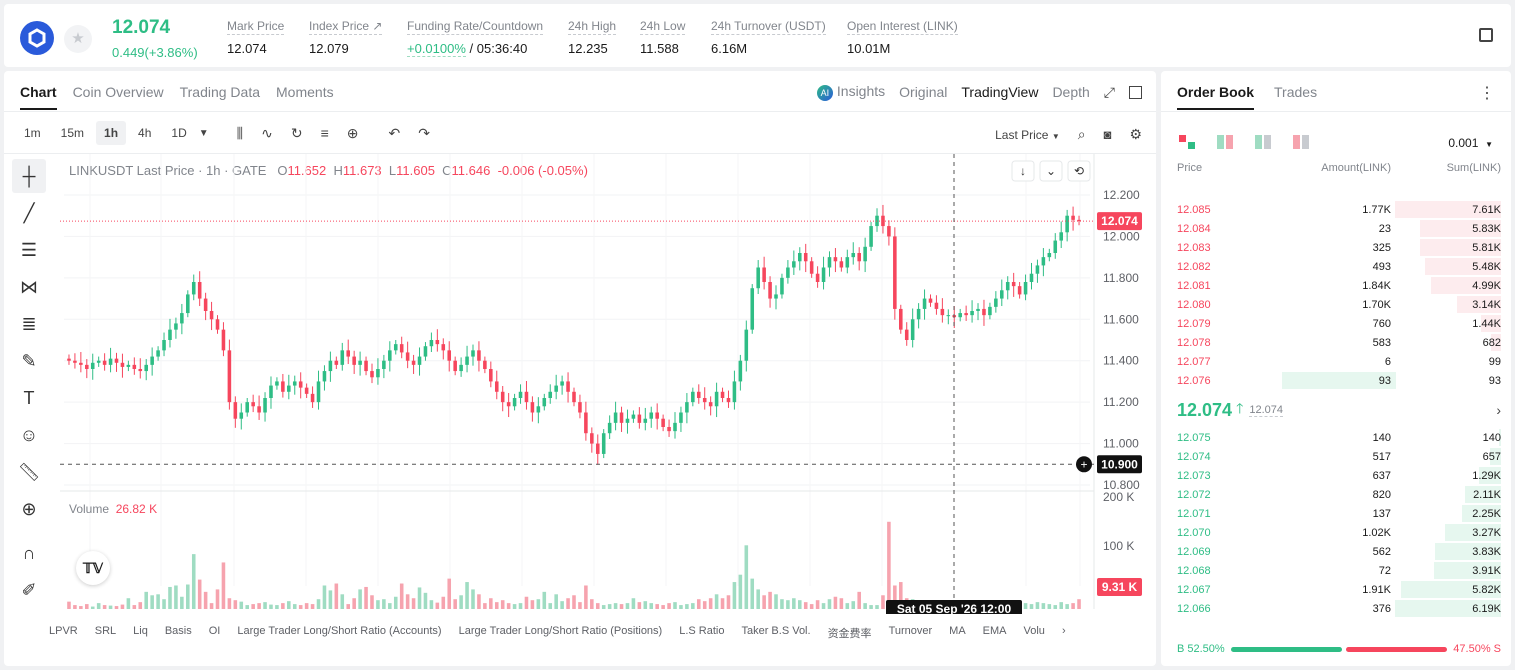 The width and height of the screenshot is (1515, 670). Describe the element at coordinates (1336, 551) in the screenshot. I see `bid-row: 12.069 562 3.83K` at that location.